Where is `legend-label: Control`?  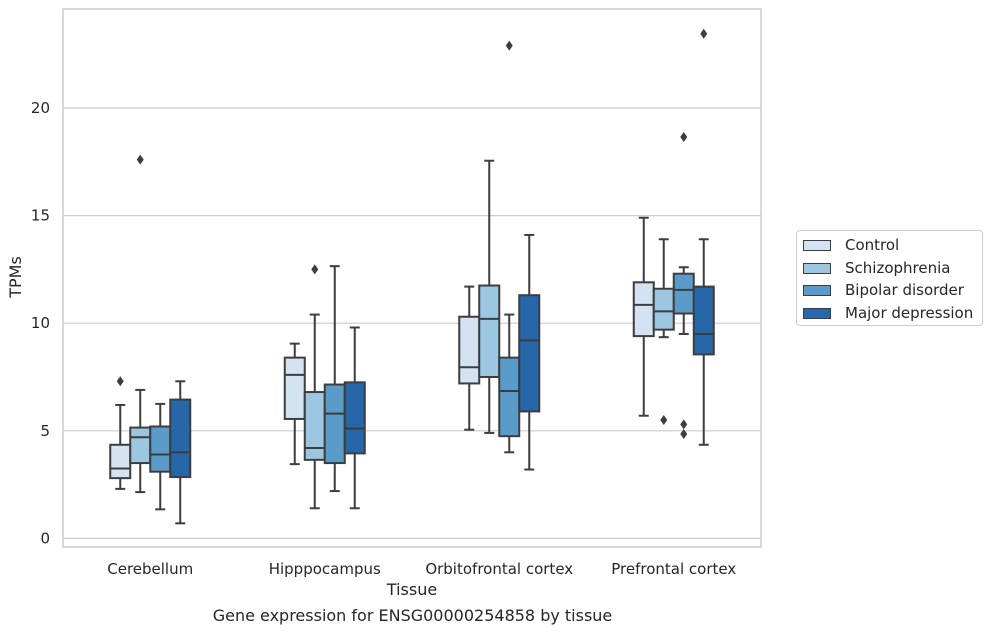 legend-label: Control is located at coordinates (872, 245).